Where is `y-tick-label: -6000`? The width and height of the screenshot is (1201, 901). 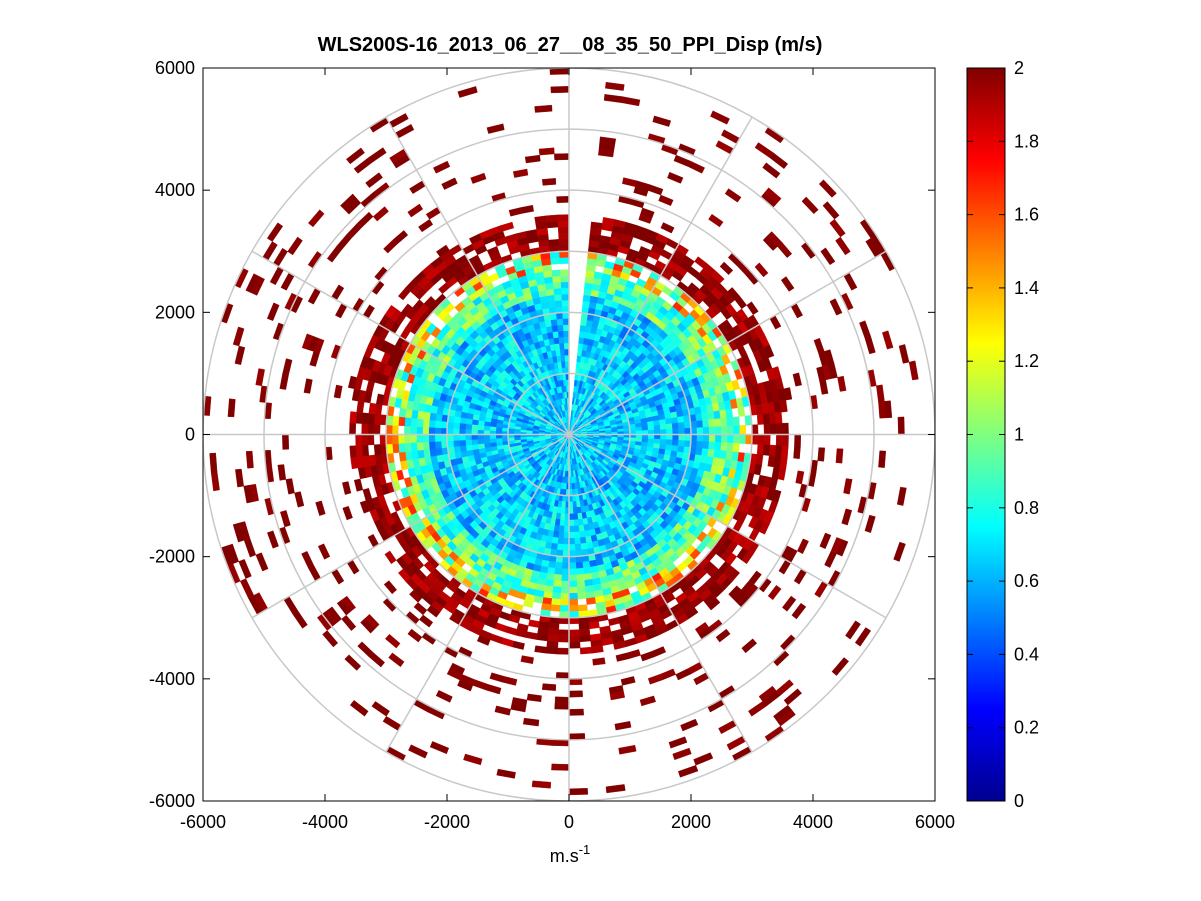
y-tick-label: -6000 is located at coordinates (172, 801).